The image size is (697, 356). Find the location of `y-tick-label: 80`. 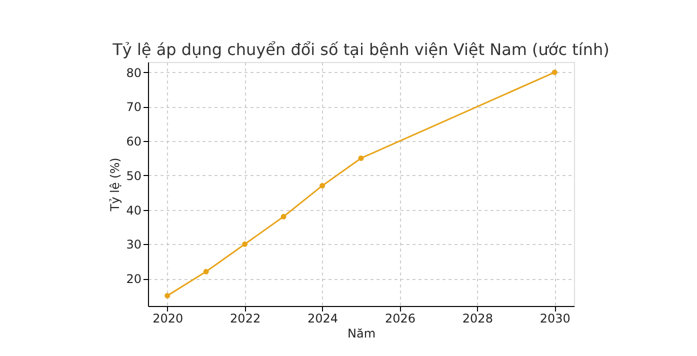

y-tick-label: 80 is located at coordinates (134, 73).